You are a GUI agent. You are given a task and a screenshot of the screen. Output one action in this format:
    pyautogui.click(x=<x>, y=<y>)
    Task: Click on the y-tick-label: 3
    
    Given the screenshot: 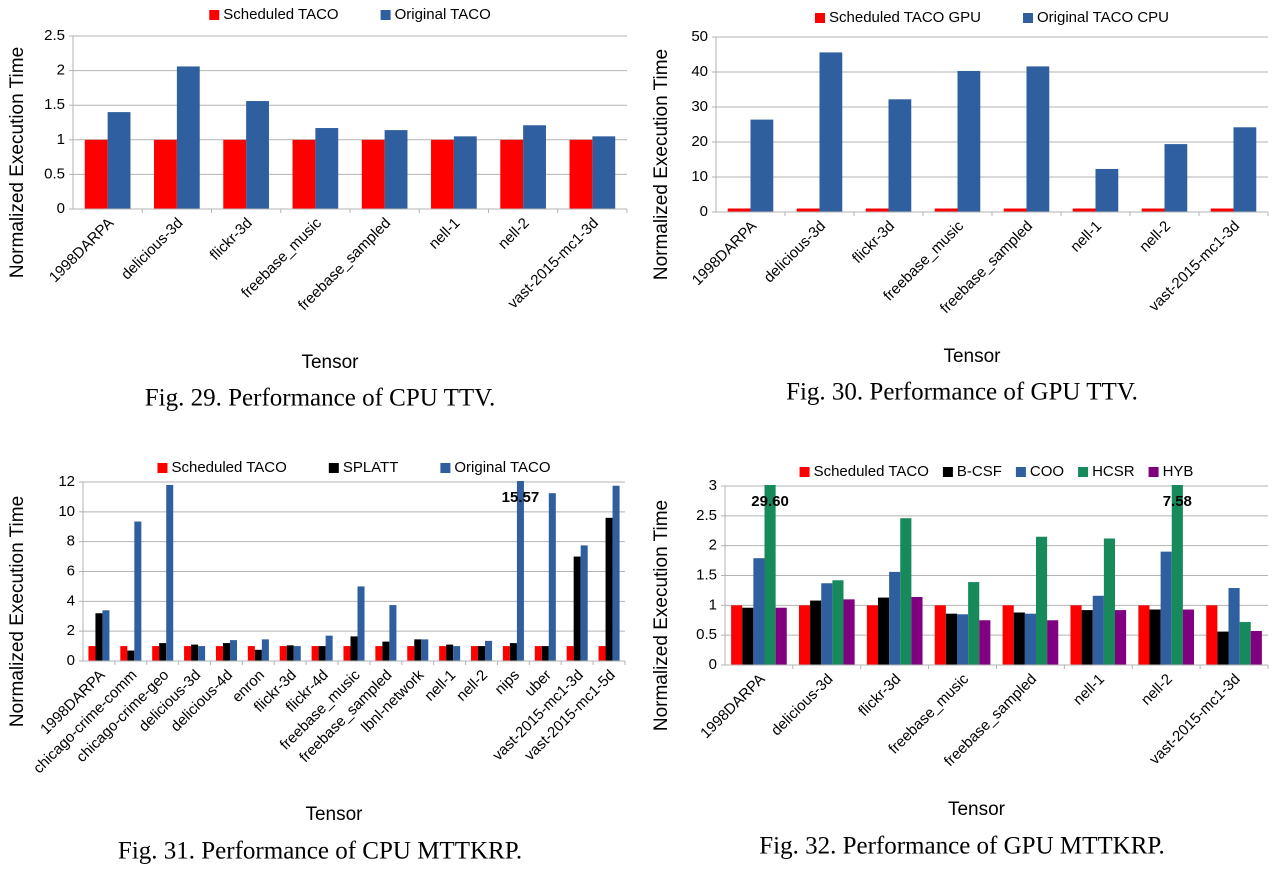 What is the action you would take?
    pyautogui.click(x=713, y=485)
    